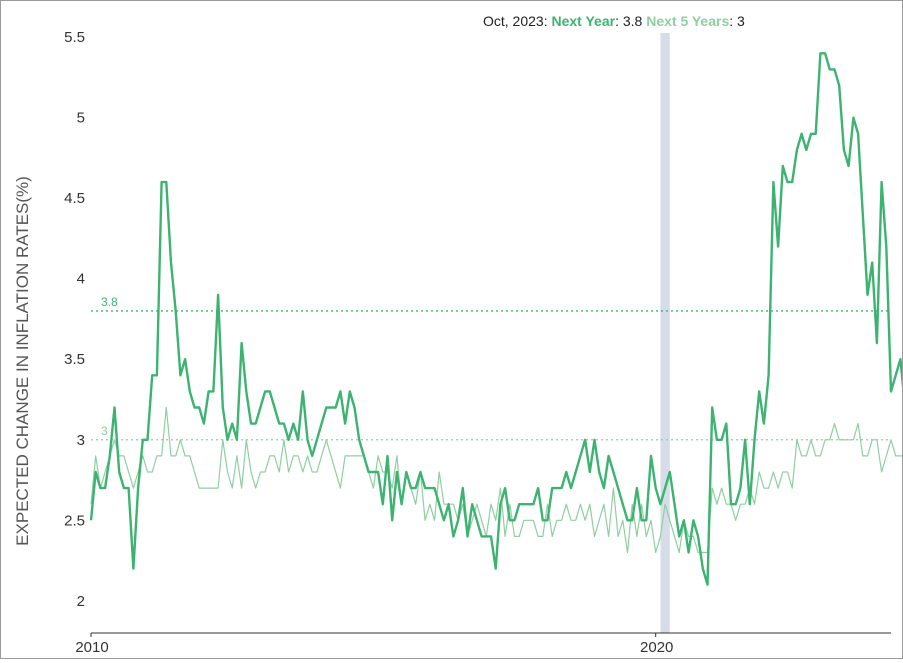 The width and height of the screenshot is (903, 663). I want to click on y-tick-label: 4.5, so click(74, 198).